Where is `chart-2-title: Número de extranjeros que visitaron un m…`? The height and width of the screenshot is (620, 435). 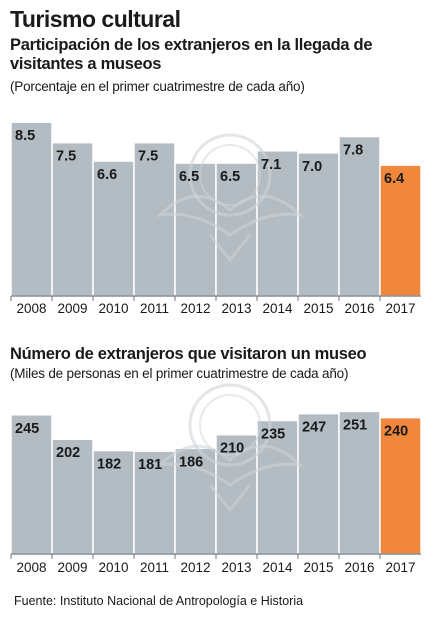
chart-2-title: Número de extranjeros que visitaron un m… is located at coordinates (188, 354).